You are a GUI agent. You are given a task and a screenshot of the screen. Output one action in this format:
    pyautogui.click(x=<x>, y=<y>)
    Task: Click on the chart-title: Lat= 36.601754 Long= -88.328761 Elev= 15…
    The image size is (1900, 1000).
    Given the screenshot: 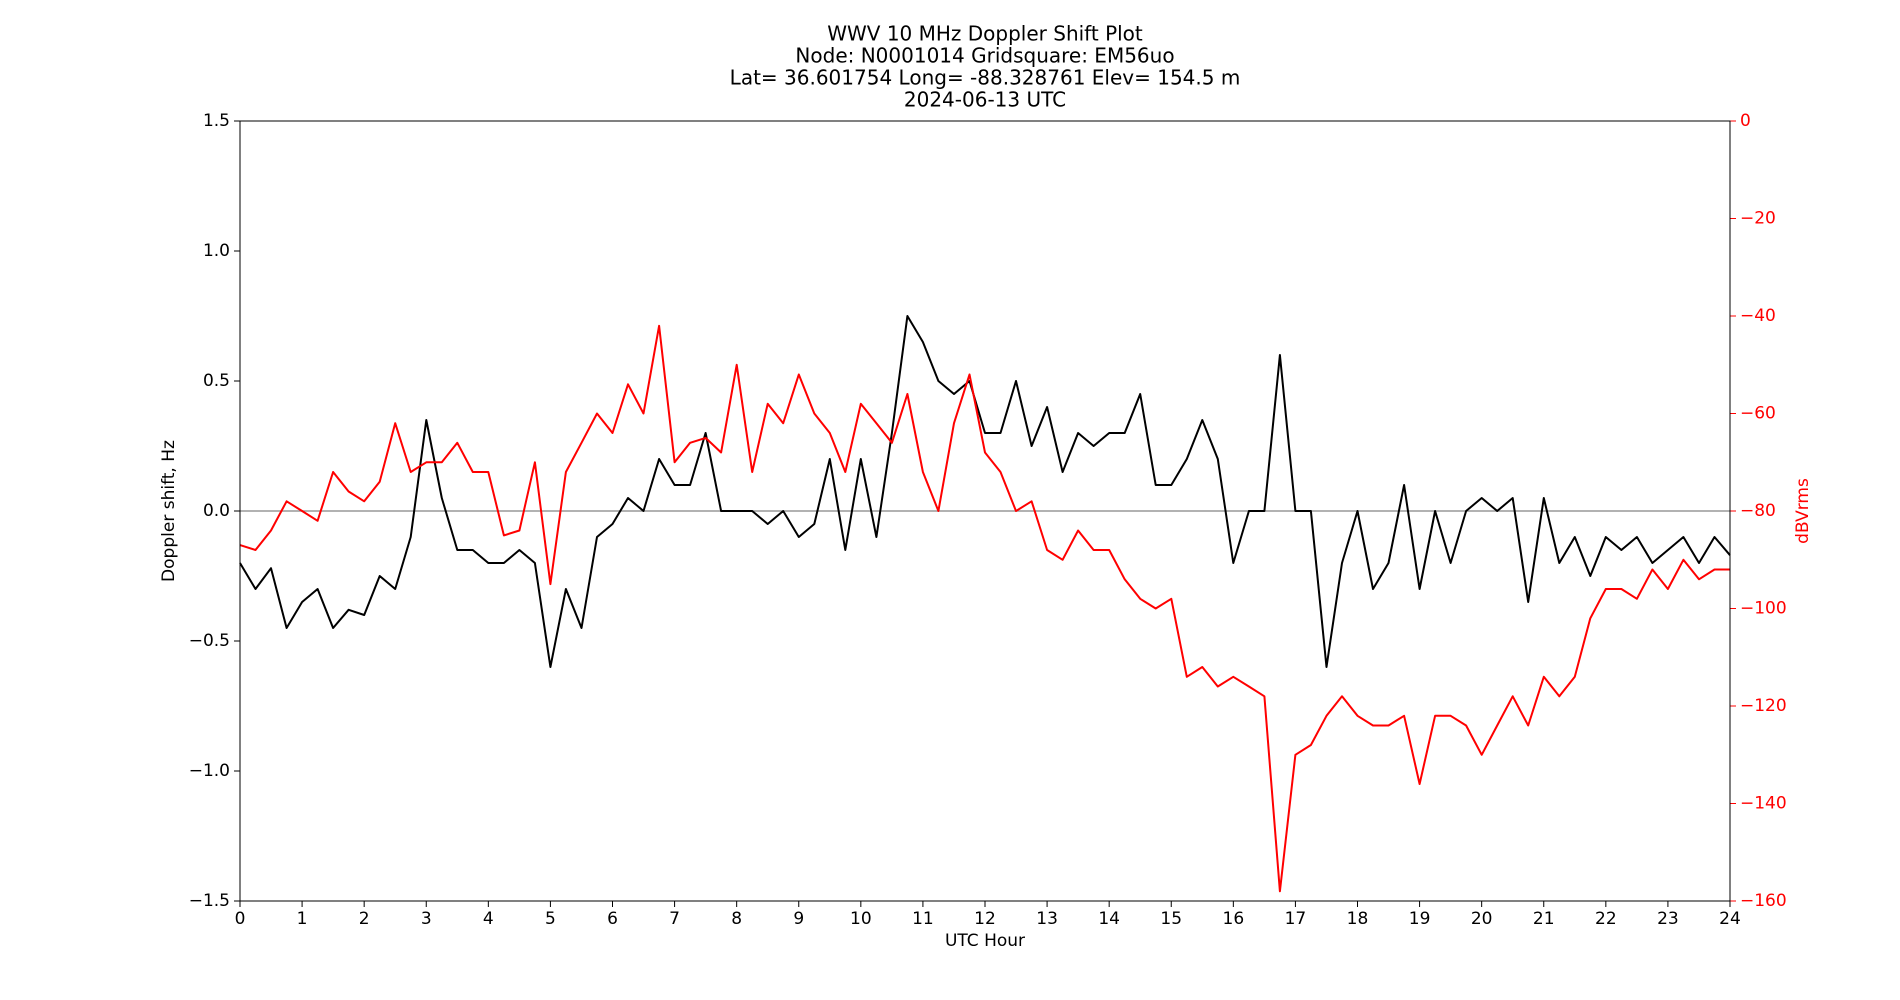 What is the action you would take?
    pyautogui.click(x=985, y=78)
    